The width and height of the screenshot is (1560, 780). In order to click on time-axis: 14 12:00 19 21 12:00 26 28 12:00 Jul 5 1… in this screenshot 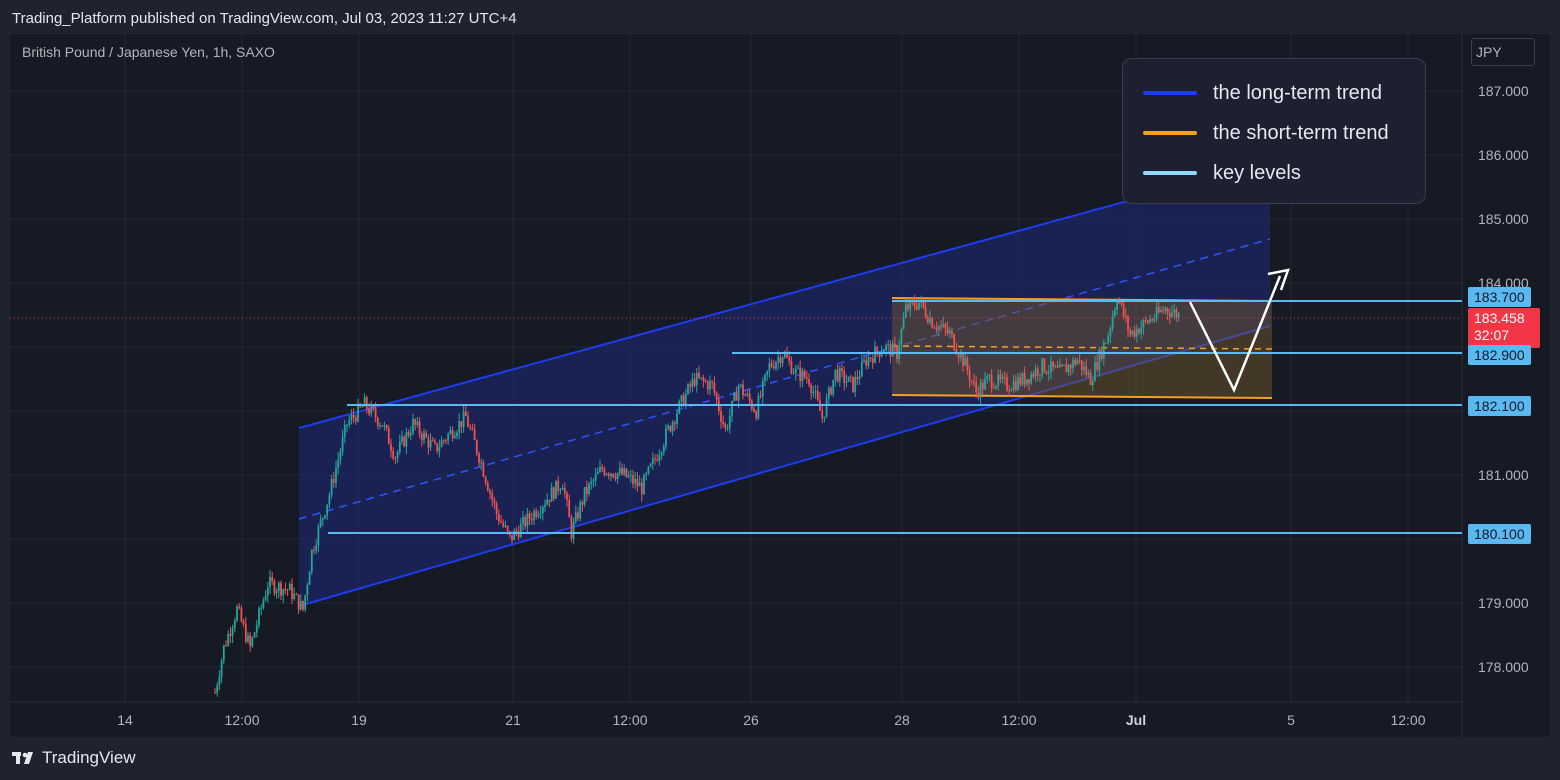, I will do `click(771, 720)`.